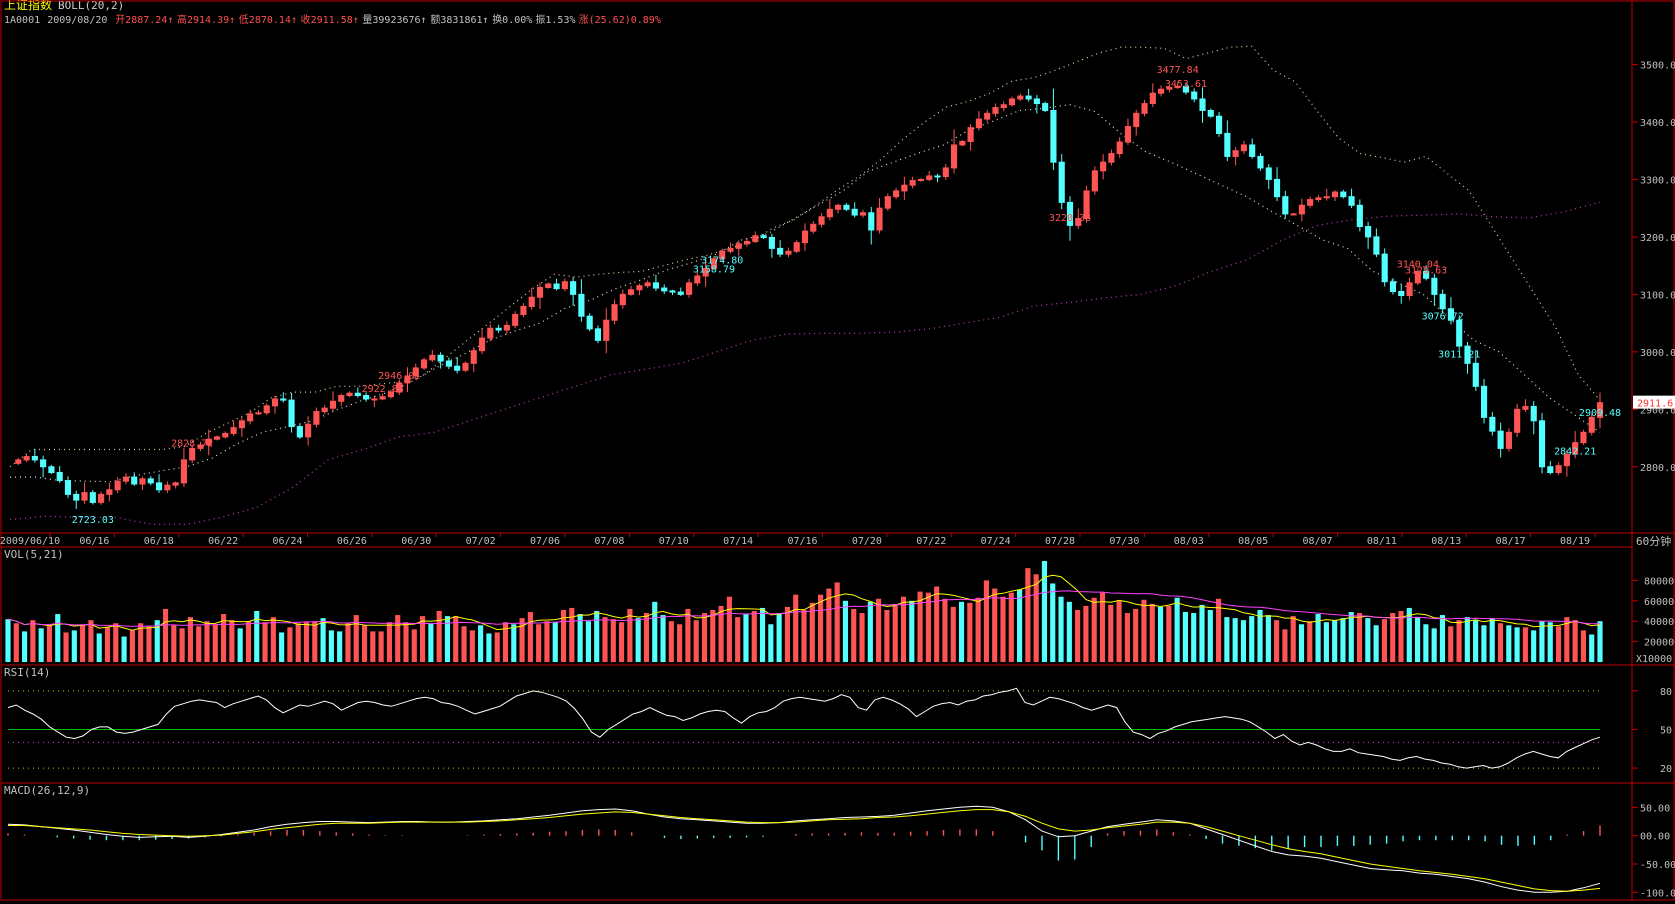 The image size is (1675, 904). Describe the element at coordinates (1657, 295) in the screenshot. I see `price-y-tick-label: 3100.00` at that location.